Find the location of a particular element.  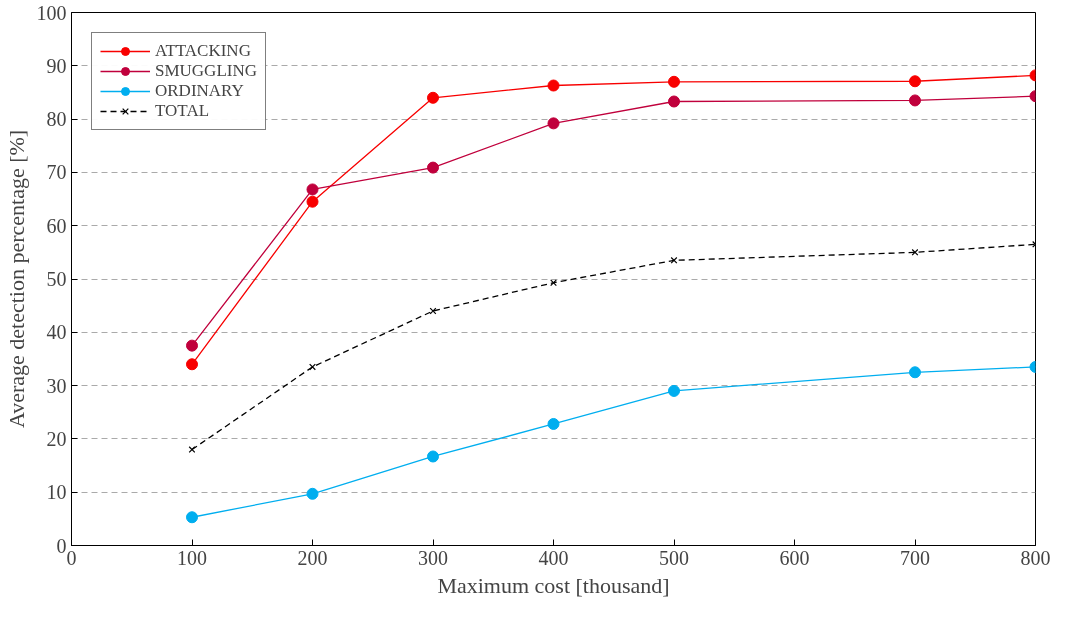

legend-label: TOTAL is located at coordinates (182, 111).